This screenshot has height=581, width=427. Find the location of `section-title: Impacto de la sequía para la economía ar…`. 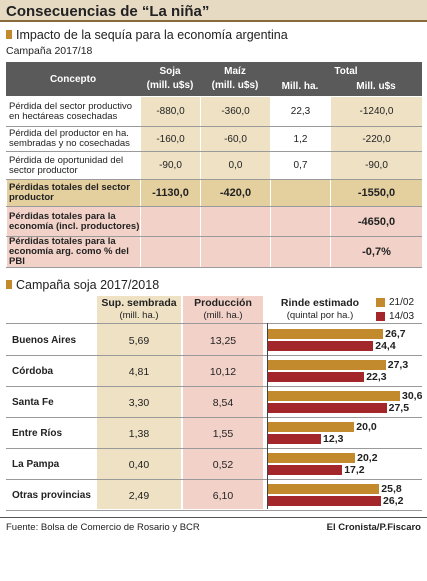

section-title: Impacto de la sequía para la economía ar… is located at coordinates (152, 35).